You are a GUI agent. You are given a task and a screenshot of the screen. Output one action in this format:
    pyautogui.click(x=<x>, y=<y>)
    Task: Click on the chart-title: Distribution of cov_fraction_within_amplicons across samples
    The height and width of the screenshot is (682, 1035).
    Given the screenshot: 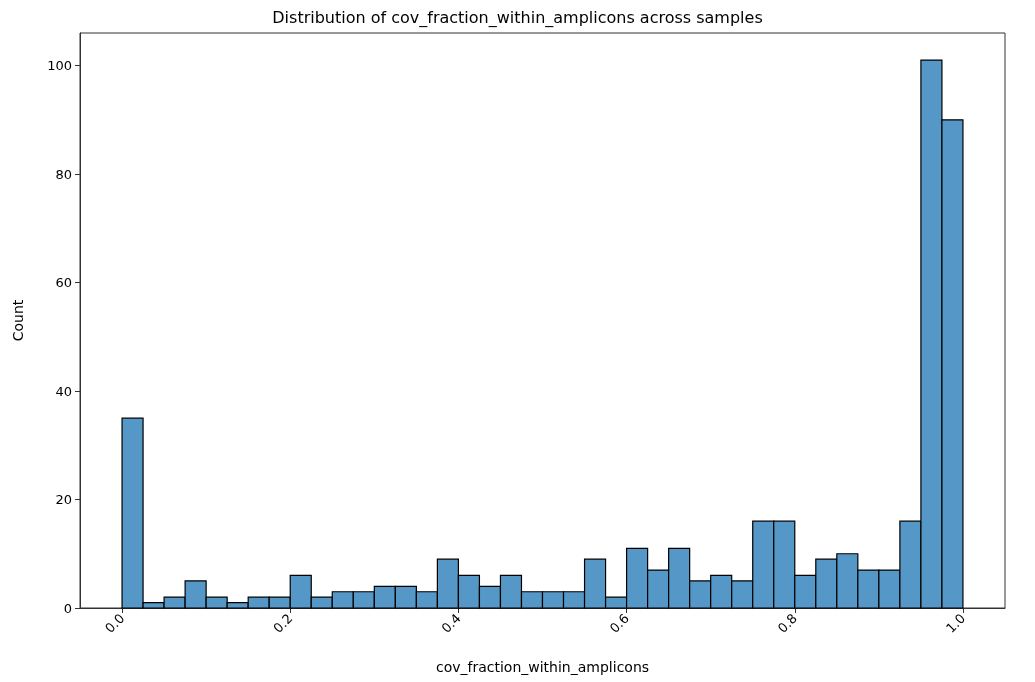 What is the action you would take?
    pyautogui.click(x=517, y=17)
    